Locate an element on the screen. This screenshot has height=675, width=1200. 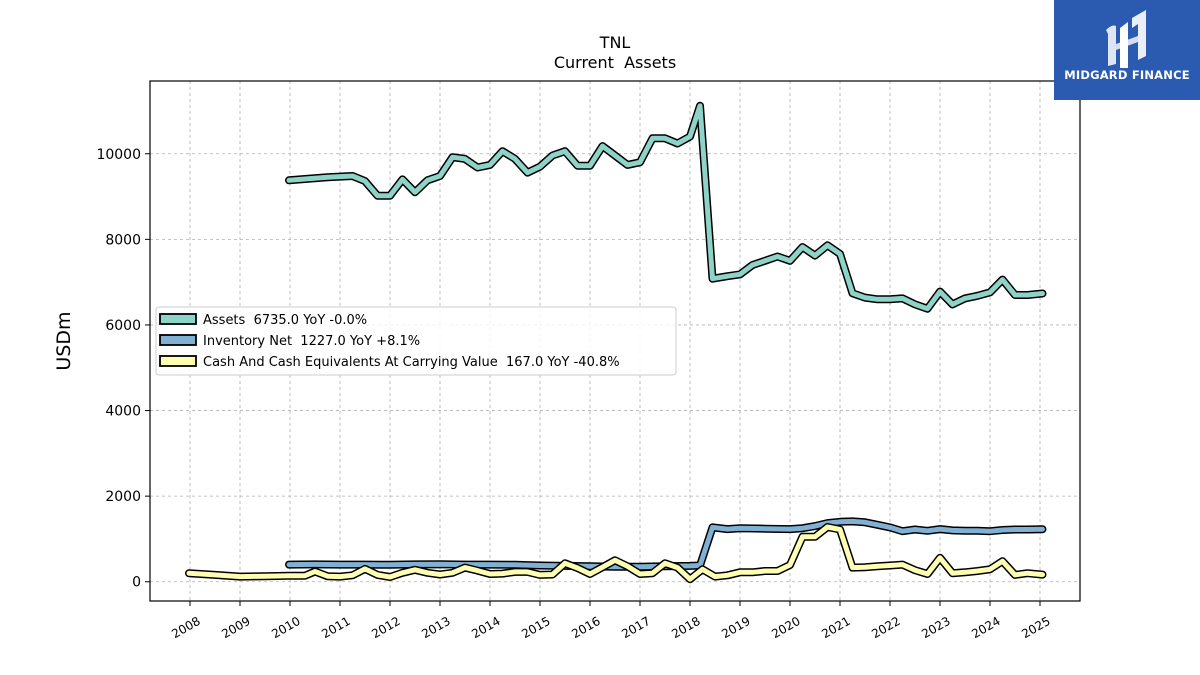
x-tick-label: 2009 is located at coordinates (235, 627).